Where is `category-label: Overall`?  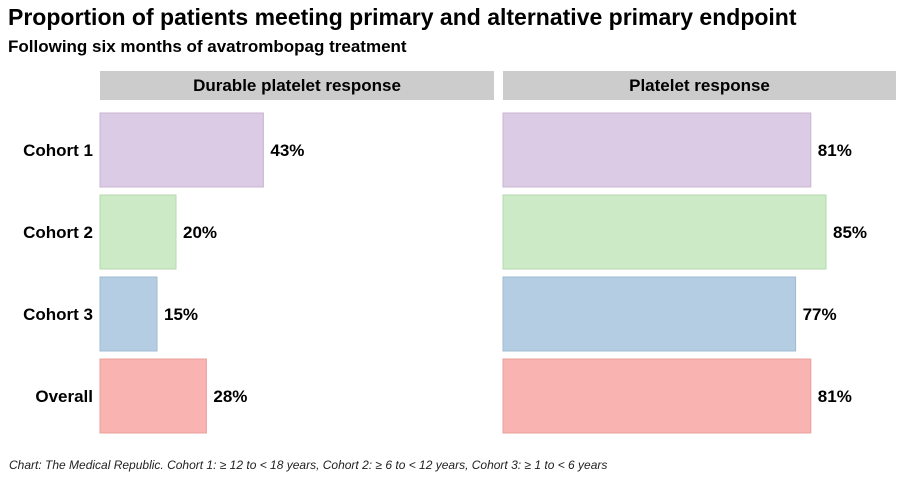 category-label: Overall is located at coordinates (64, 396).